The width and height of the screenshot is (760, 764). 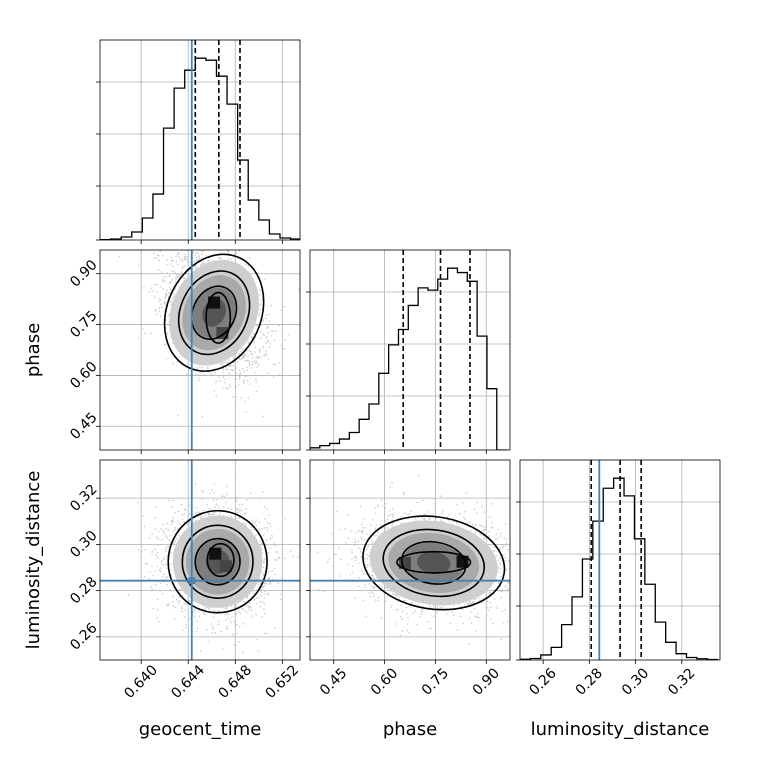 I want to click on x-tick-label-phase: 0.75, so click(x=435, y=681).